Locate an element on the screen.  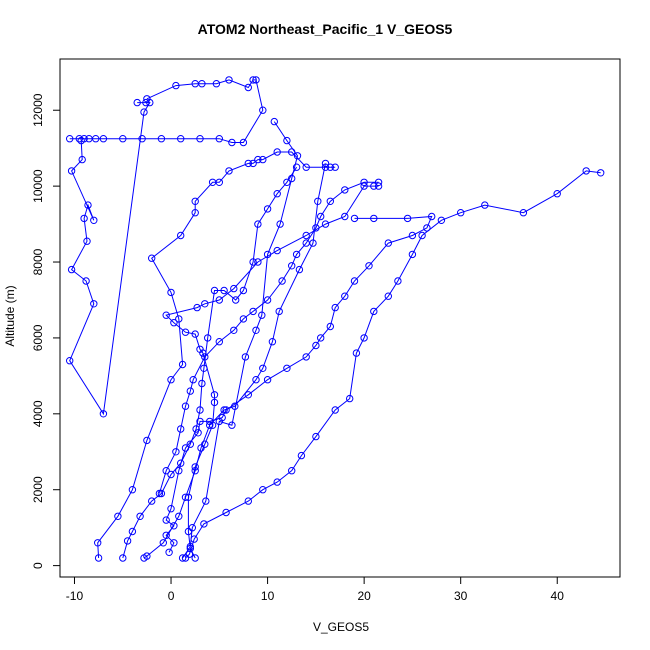
x-tick-label: 0 is located at coordinates (171, 596).